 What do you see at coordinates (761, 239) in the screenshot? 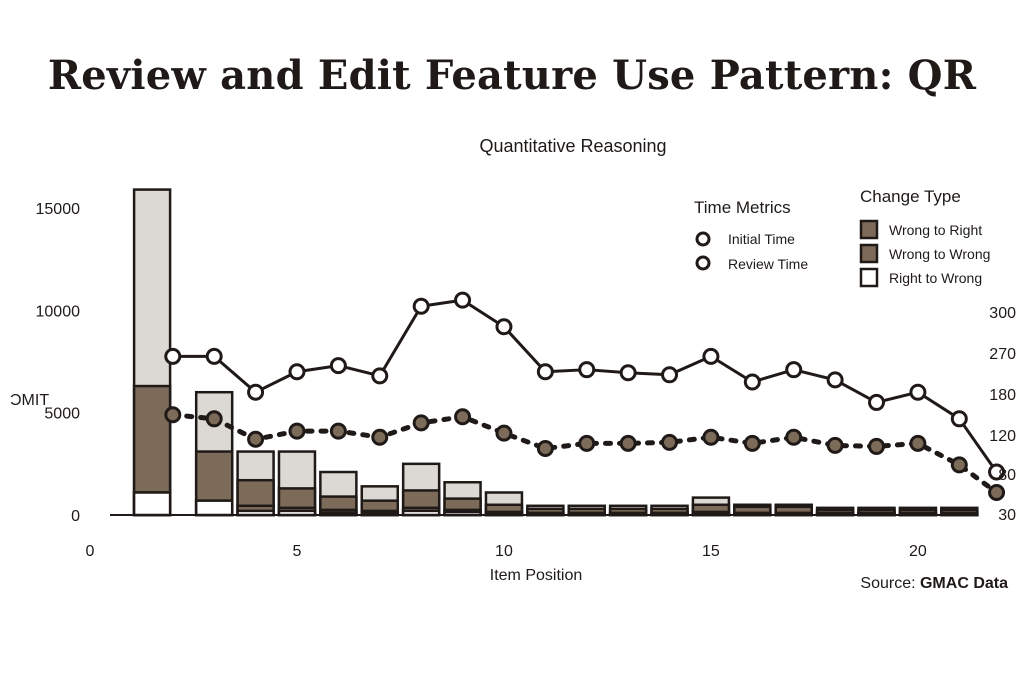
I see `legend-initial-label: Initial Time` at bounding box center [761, 239].